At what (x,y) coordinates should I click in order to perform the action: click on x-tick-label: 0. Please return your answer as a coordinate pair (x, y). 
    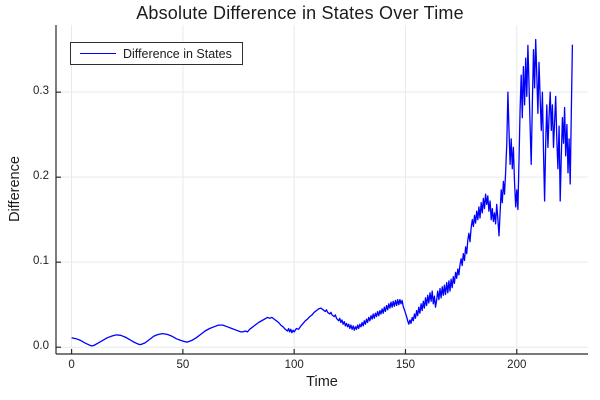
    Looking at the image, I should click on (71, 365).